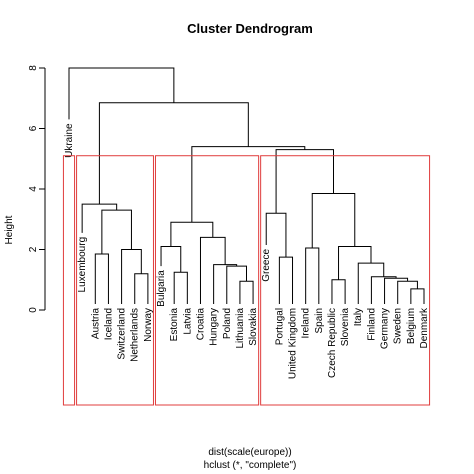  What do you see at coordinates (345, 327) in the screenshot?
I see `leaf-label: Slovenia` at bounding box center [345, 327].